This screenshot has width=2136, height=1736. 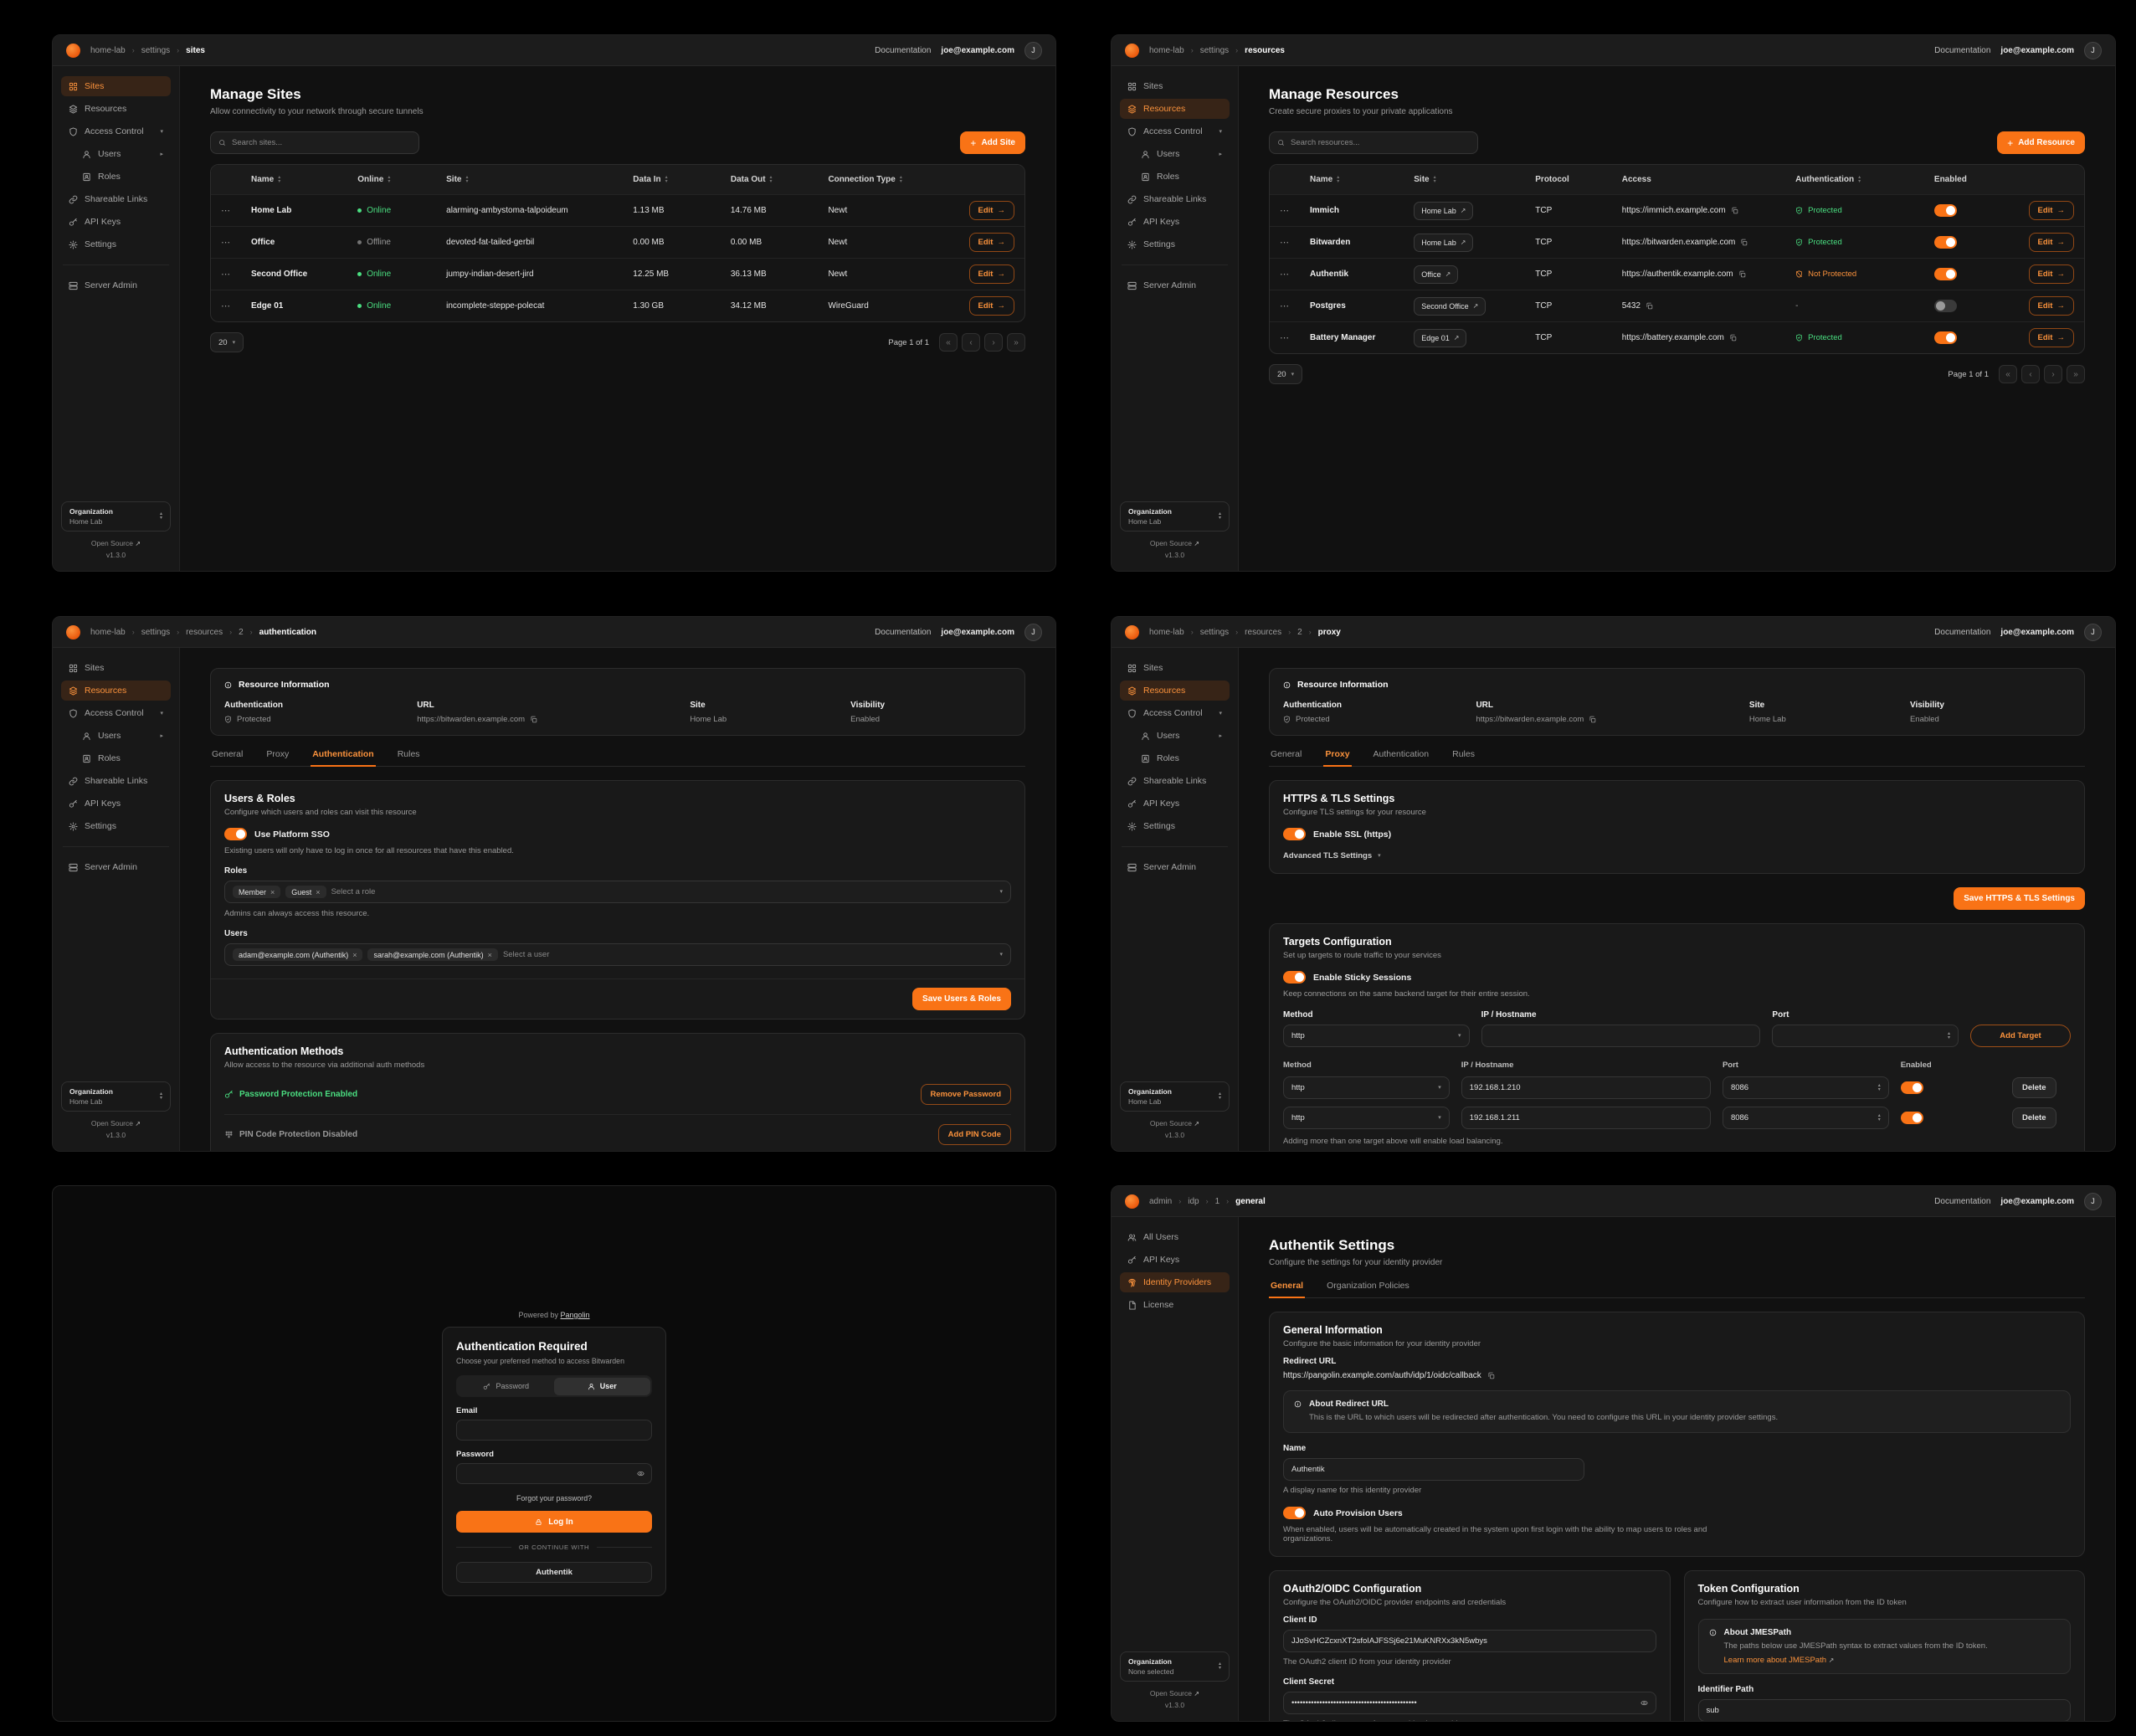 What do you see at coordinates (554, 1572) in the screenshot?
I see `authentik-login-button: Authentik` at bounding box center [554, 1572].